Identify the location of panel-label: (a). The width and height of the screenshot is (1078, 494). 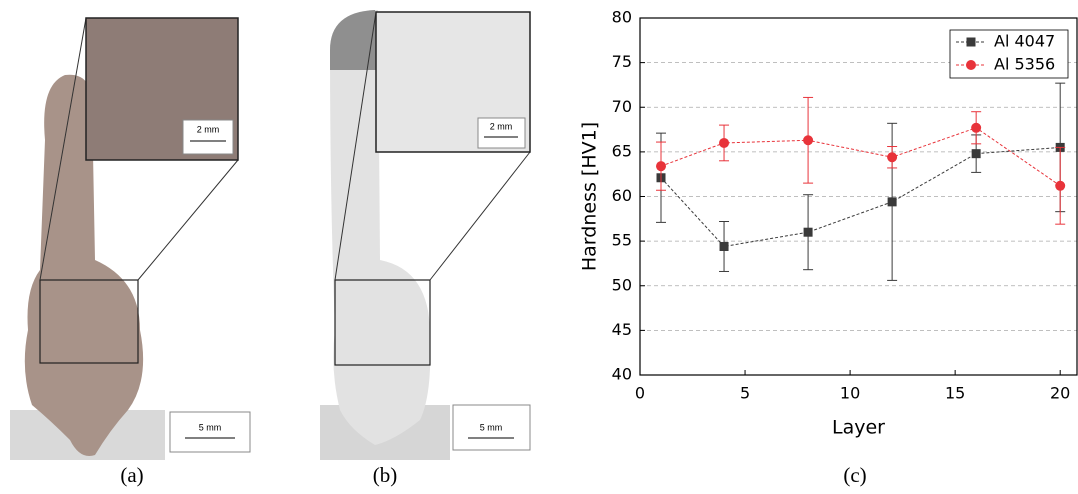
(131, 475).